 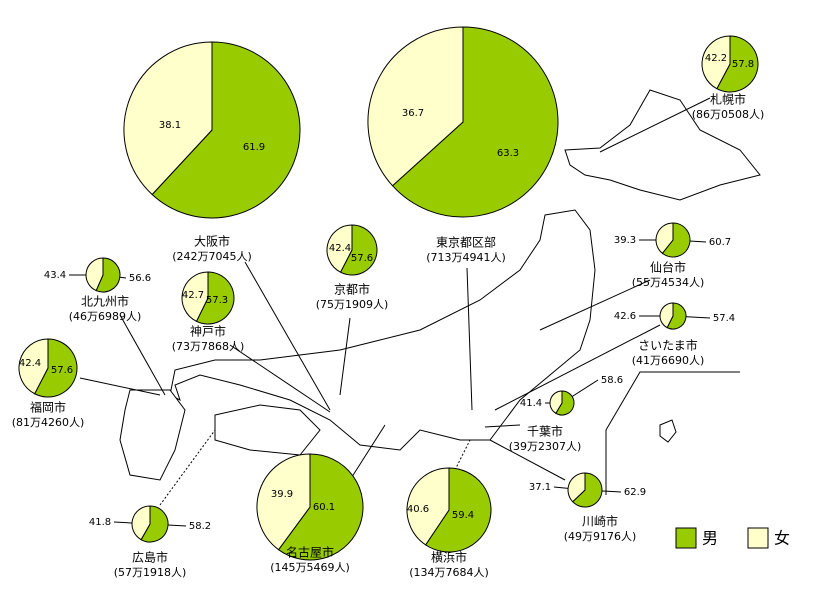 I want to click on city-name: 北九州市, so click(x=105, y=301).